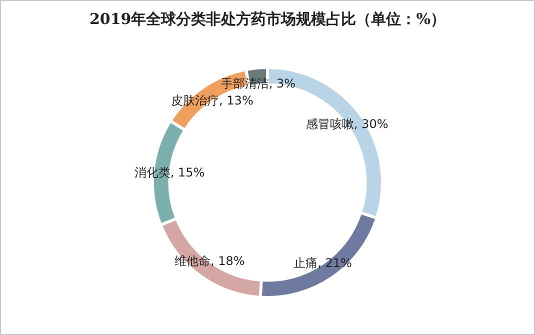  What do you see at coordinates (209, 261) in the screenshot?
I see `slice-label: 维他命, 18%` at bounding box center [209, 261].